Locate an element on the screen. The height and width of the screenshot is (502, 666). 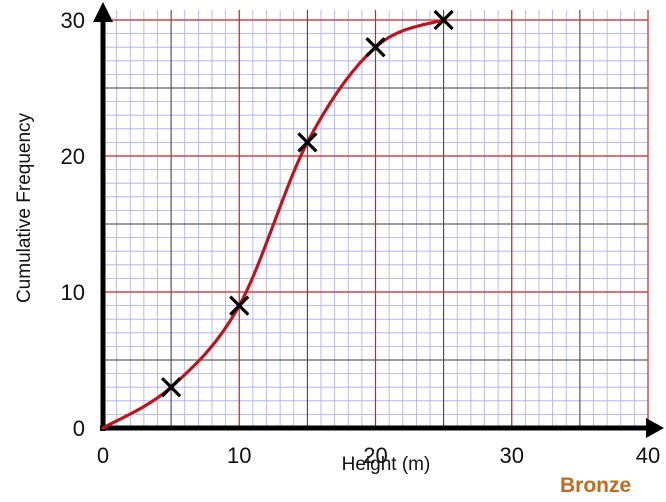
x-axis-title: Height (m) is located at coordinates (386, 464).